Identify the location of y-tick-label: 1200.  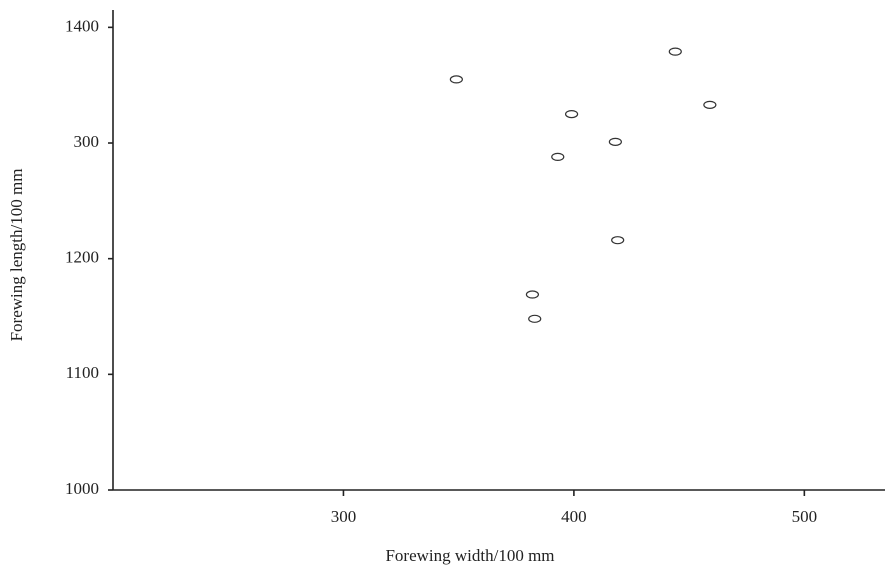
(82, 257).